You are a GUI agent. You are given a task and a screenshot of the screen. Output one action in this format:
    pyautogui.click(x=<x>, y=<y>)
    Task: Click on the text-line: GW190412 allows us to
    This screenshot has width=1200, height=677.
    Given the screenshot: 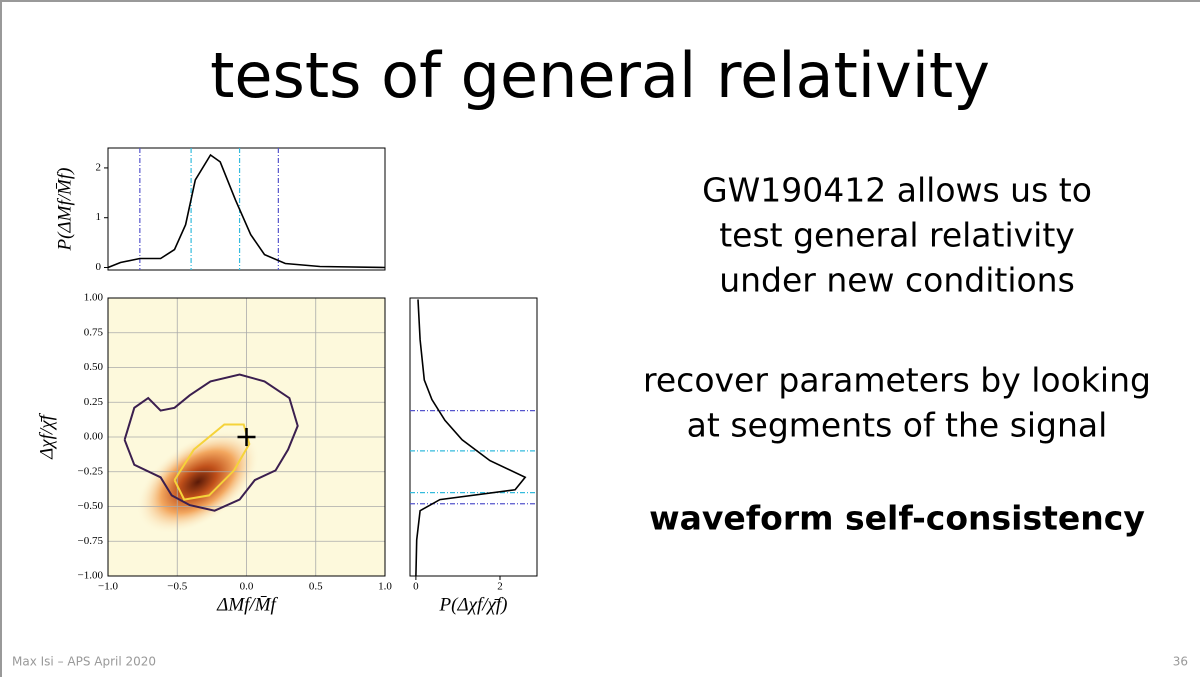 What is the action you would take?
    pyautogui.click(x=897, y=190)
    